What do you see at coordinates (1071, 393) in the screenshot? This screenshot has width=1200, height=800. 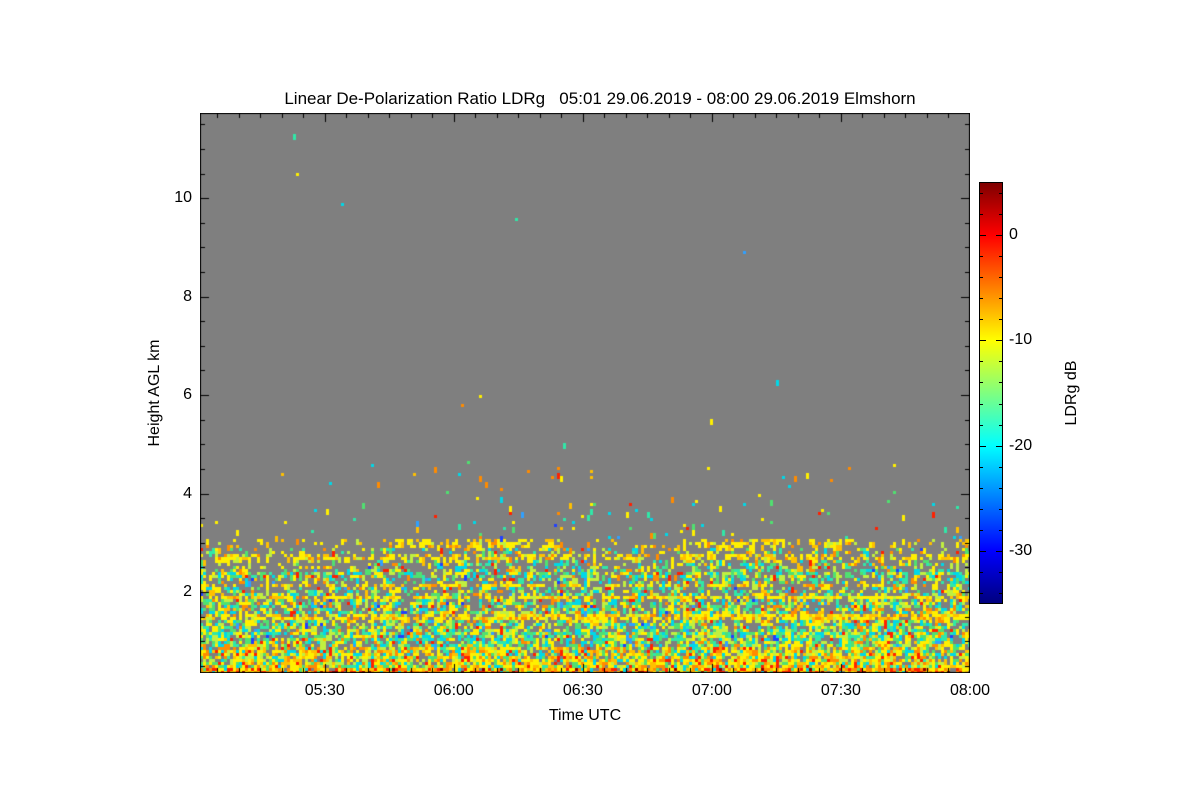 I see `colorbar-label-text: LDRg dB` at bounding box center [1071, 393].